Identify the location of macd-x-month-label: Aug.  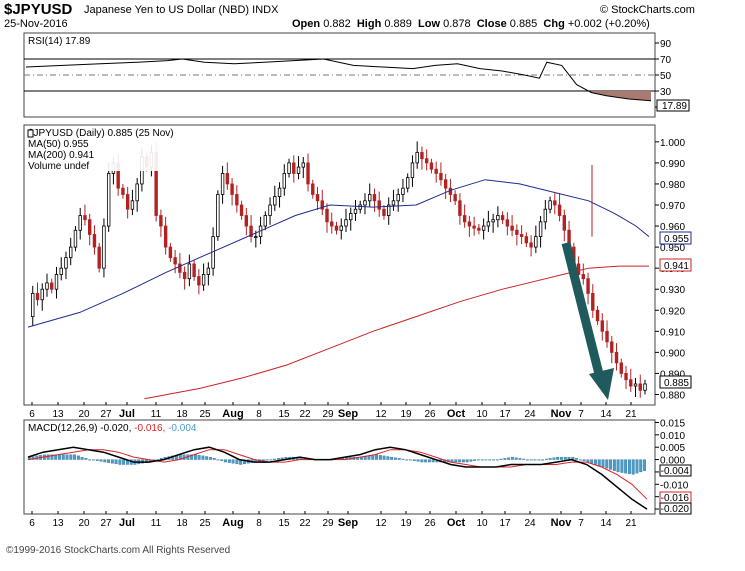
(232, 523).